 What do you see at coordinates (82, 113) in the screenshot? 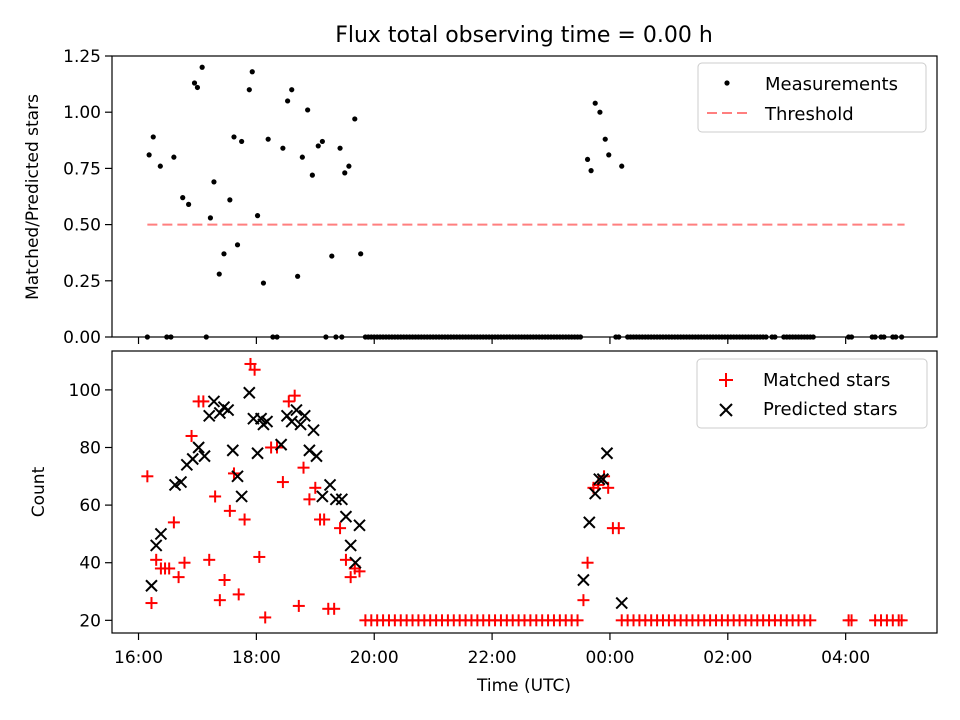
I see `top-y-tick-label: 1.00` at bounding box center [82, 113].